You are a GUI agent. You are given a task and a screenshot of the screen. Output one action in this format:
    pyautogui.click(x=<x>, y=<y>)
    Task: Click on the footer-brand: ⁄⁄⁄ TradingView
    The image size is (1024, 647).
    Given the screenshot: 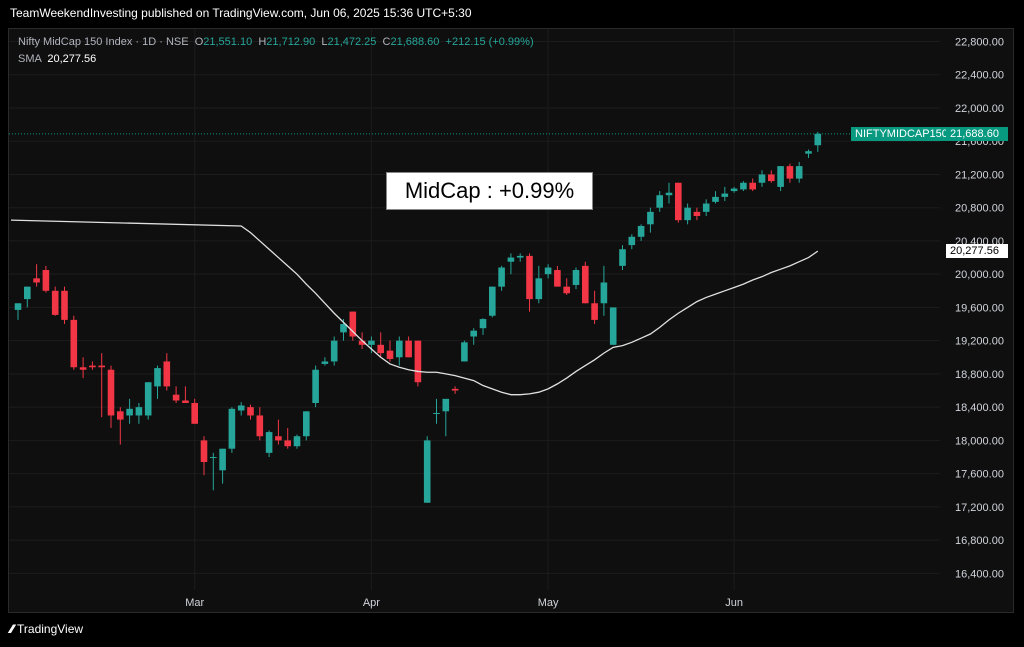 What is the action you would take?
    pyautogui.click(x=46, y=629)
    